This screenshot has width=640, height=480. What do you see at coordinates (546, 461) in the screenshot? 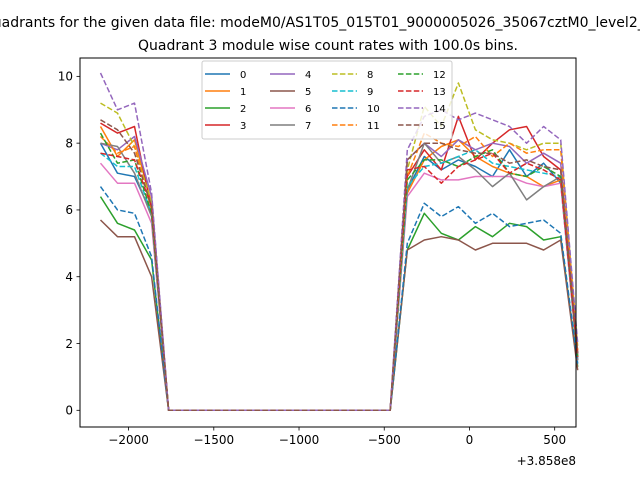
I see `x-axis-offset-label: +3.858e8` at bounding box center [546, 461].